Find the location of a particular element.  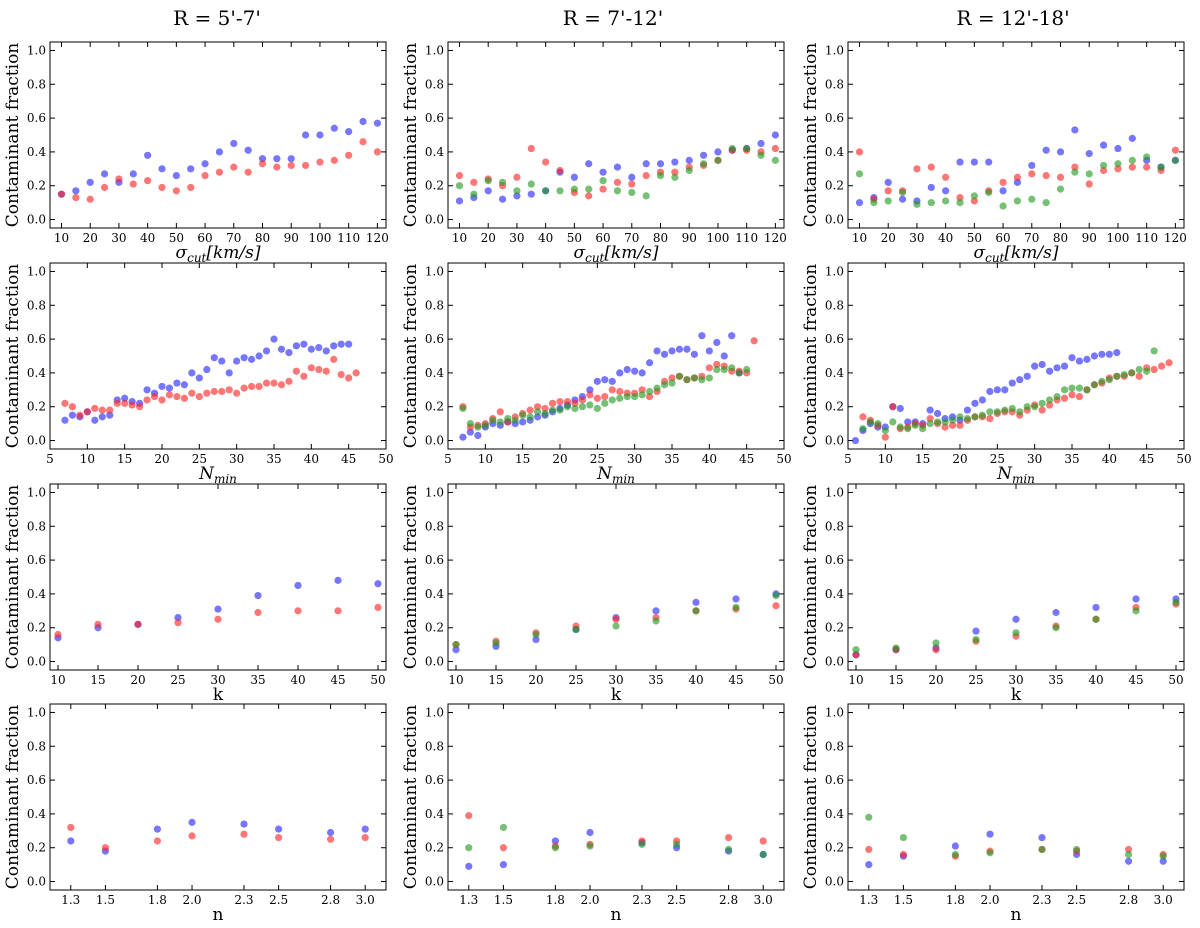

x-tick-label: 2.8 is located at coordinates (1128, 900).